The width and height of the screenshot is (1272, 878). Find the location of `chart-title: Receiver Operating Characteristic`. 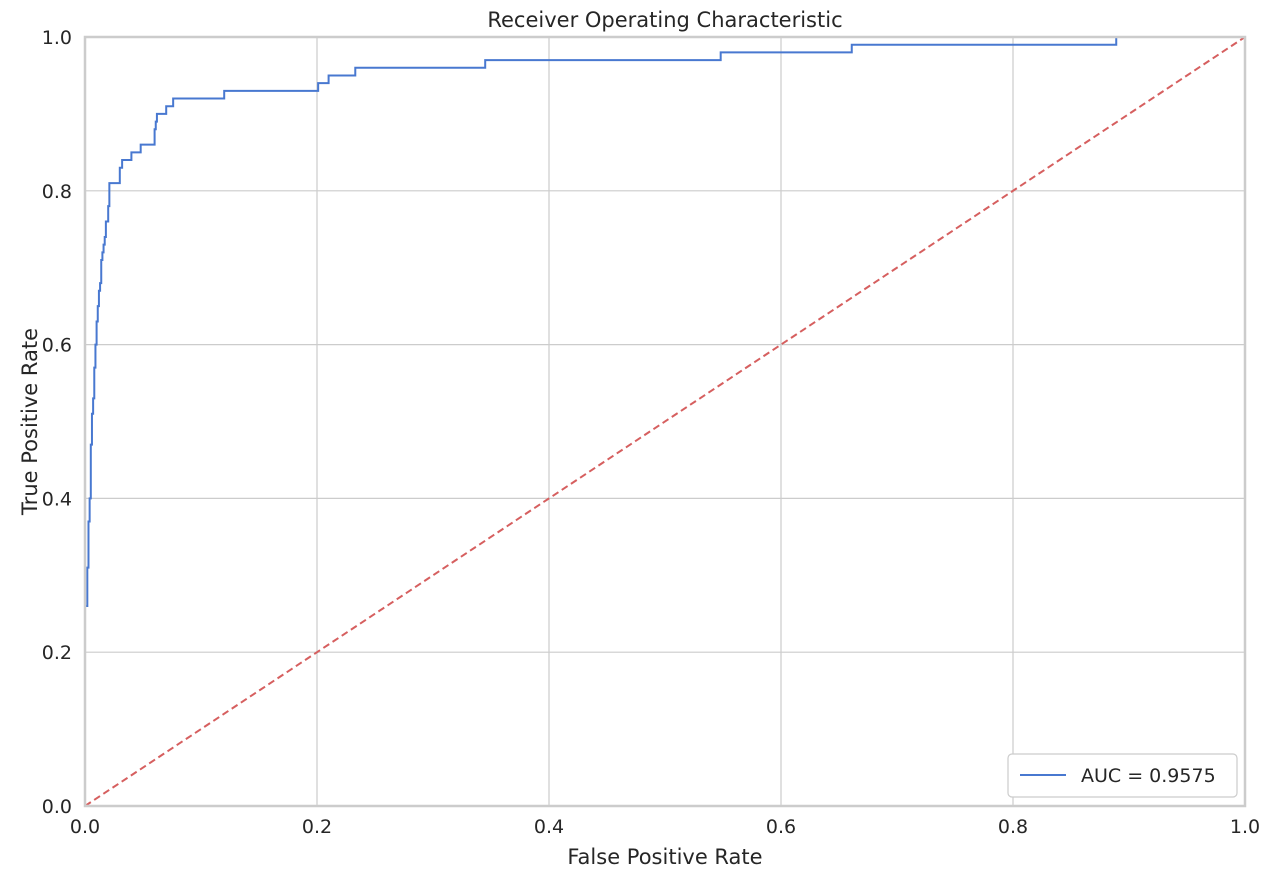

chart-title: Receiver Operating Characteristic is located at coordinates (664, 20).